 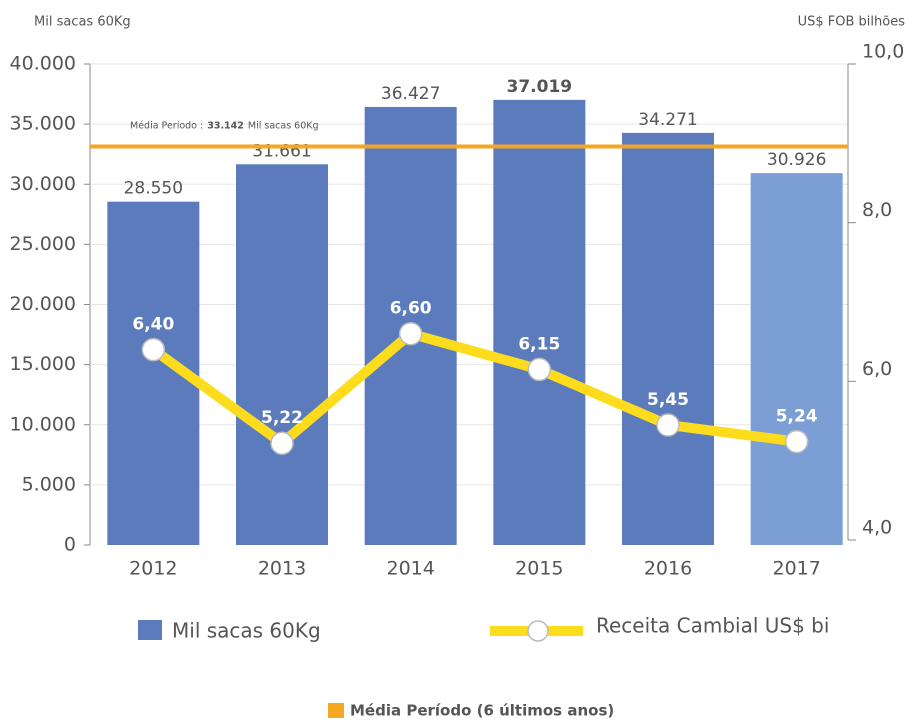 I want to click on legend-label: Mil sacas 60Kg, so click(x=246, y=631).